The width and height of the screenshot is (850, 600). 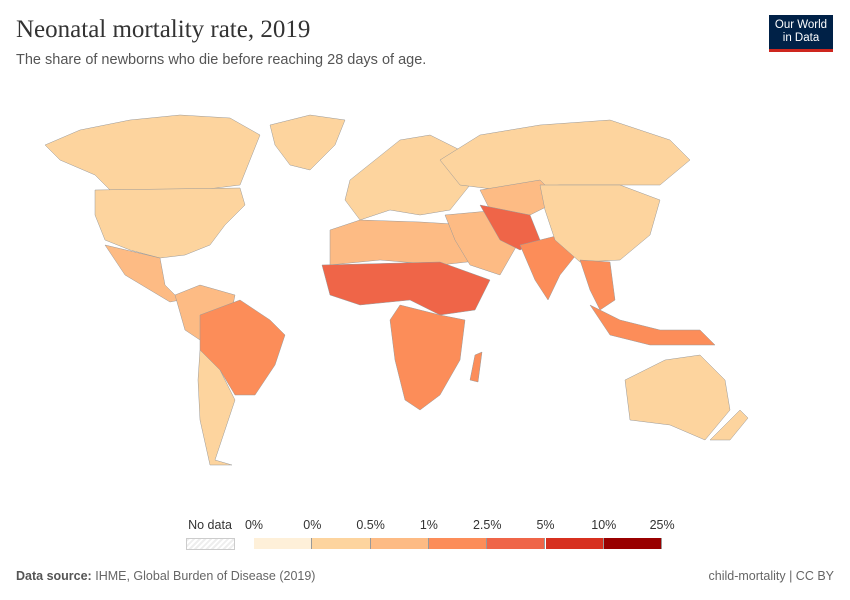 What do you see at coordinates (210, 525) in the screenshot?
I see `legend-no-data-label: No data` at bounding box center [210, 525].